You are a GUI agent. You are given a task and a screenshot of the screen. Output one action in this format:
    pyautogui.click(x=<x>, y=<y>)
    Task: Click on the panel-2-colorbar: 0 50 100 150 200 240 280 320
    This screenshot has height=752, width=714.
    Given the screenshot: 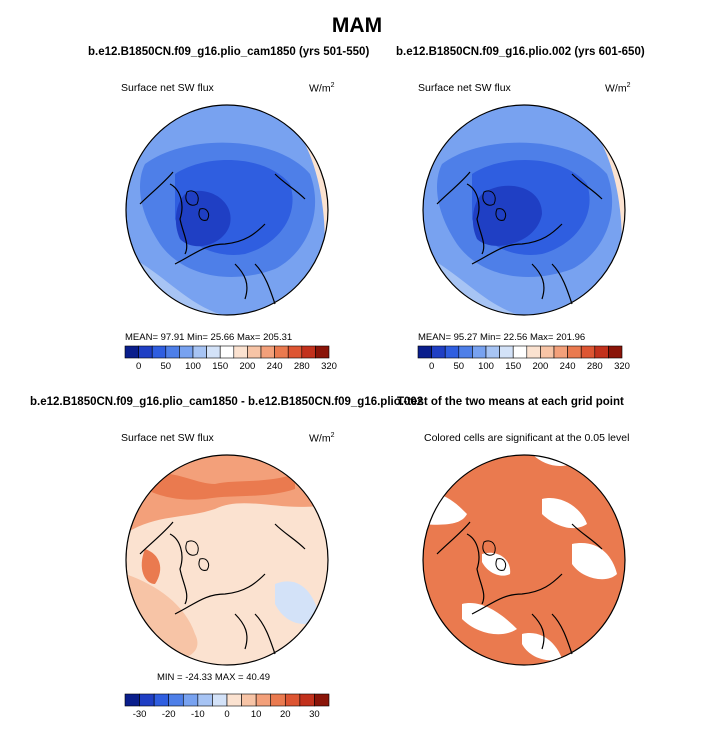 What is the action you would take?
    pyautogui.click(x=523, y=358)
    